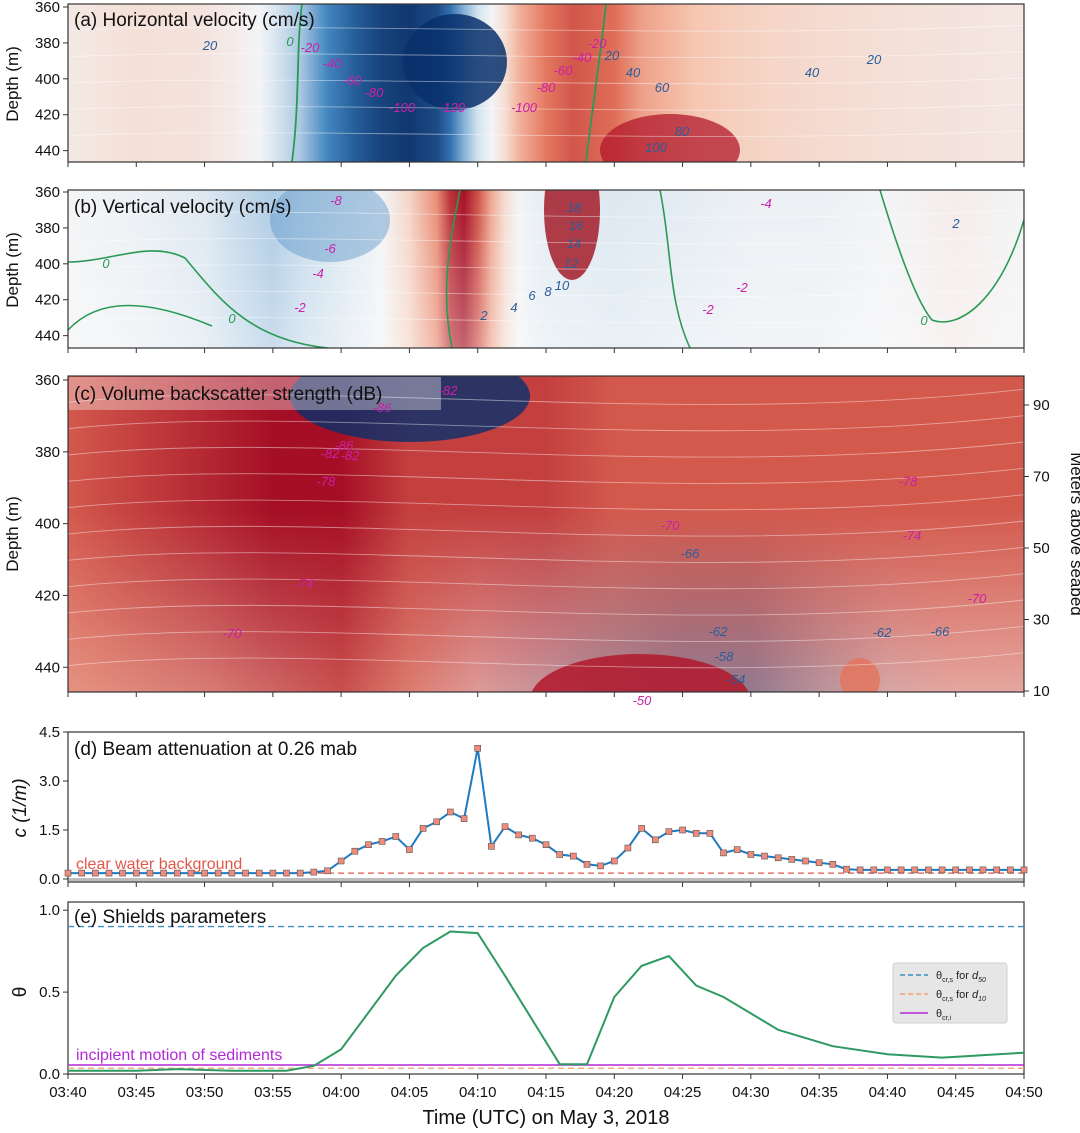 Image resolution: width=1080 pixels, height=1133 pixels. Describe the element at coordinates (478, 1092) in the screenshot. I see `x-tick-label: 04:10` at that location.